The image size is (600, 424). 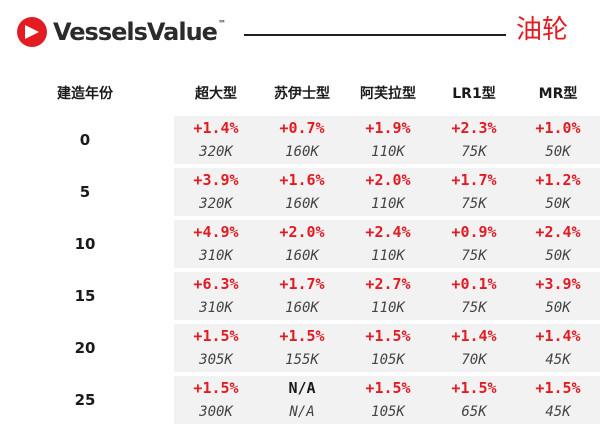 What do you see at coordinates (474, 128) in the screenshot?
I see `change-cell: +2.3%` at bounding box center [474, 128].